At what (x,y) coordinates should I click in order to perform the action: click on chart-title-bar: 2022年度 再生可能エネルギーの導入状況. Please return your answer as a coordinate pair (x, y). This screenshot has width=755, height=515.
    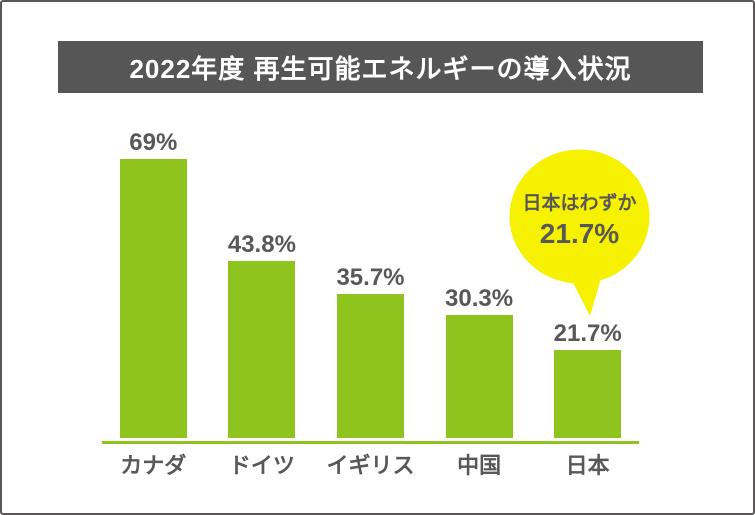
    Looking at the image, I should click on (380, 67).